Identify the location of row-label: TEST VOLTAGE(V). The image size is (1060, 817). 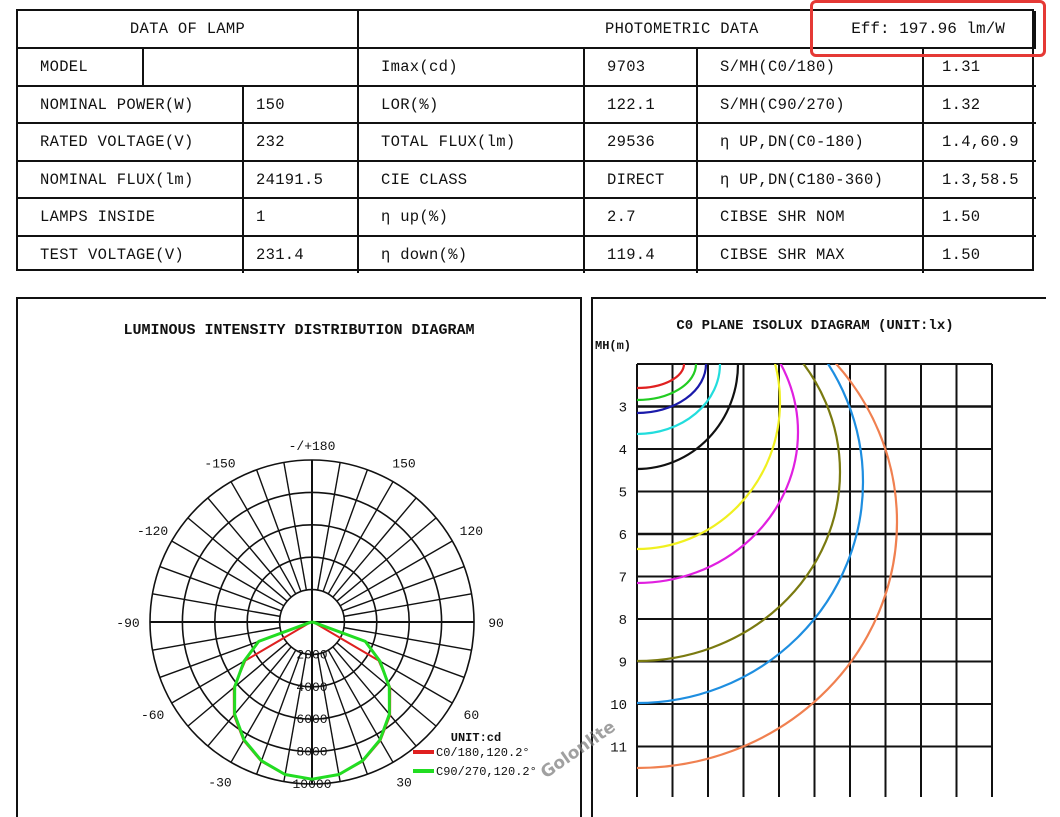
(131, 255).